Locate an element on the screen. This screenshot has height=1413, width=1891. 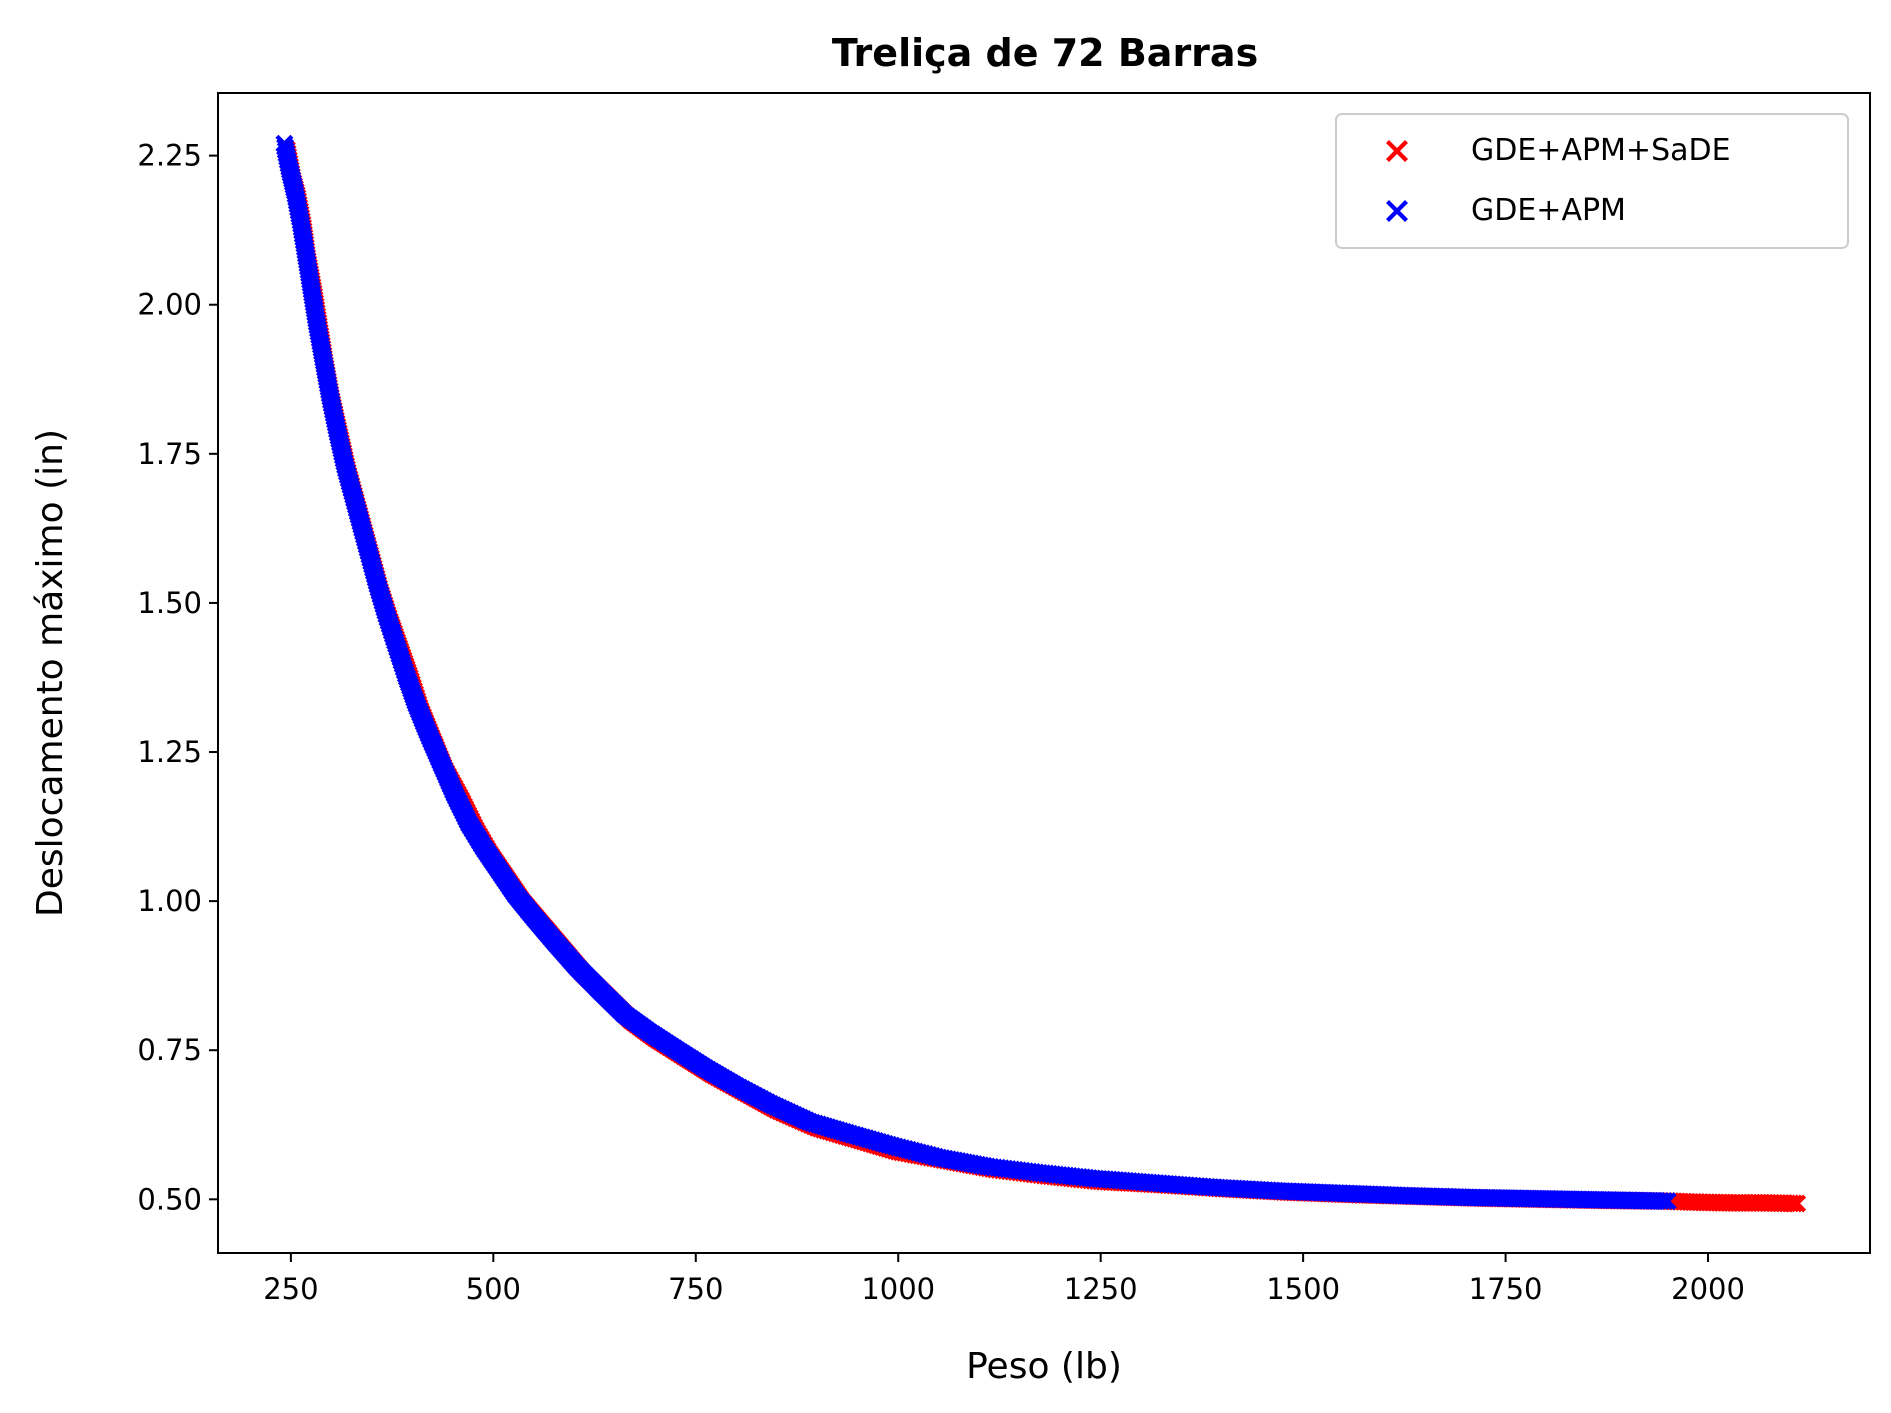
y-tick-label: 1.50 is located at coordinates (169, 603).